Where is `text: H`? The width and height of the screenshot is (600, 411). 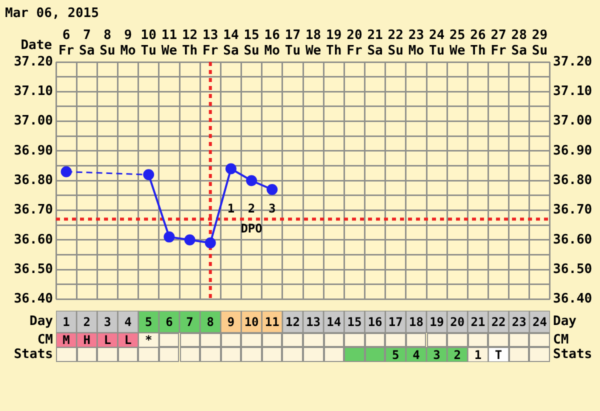
text: H is located at coordinates (86, 340).